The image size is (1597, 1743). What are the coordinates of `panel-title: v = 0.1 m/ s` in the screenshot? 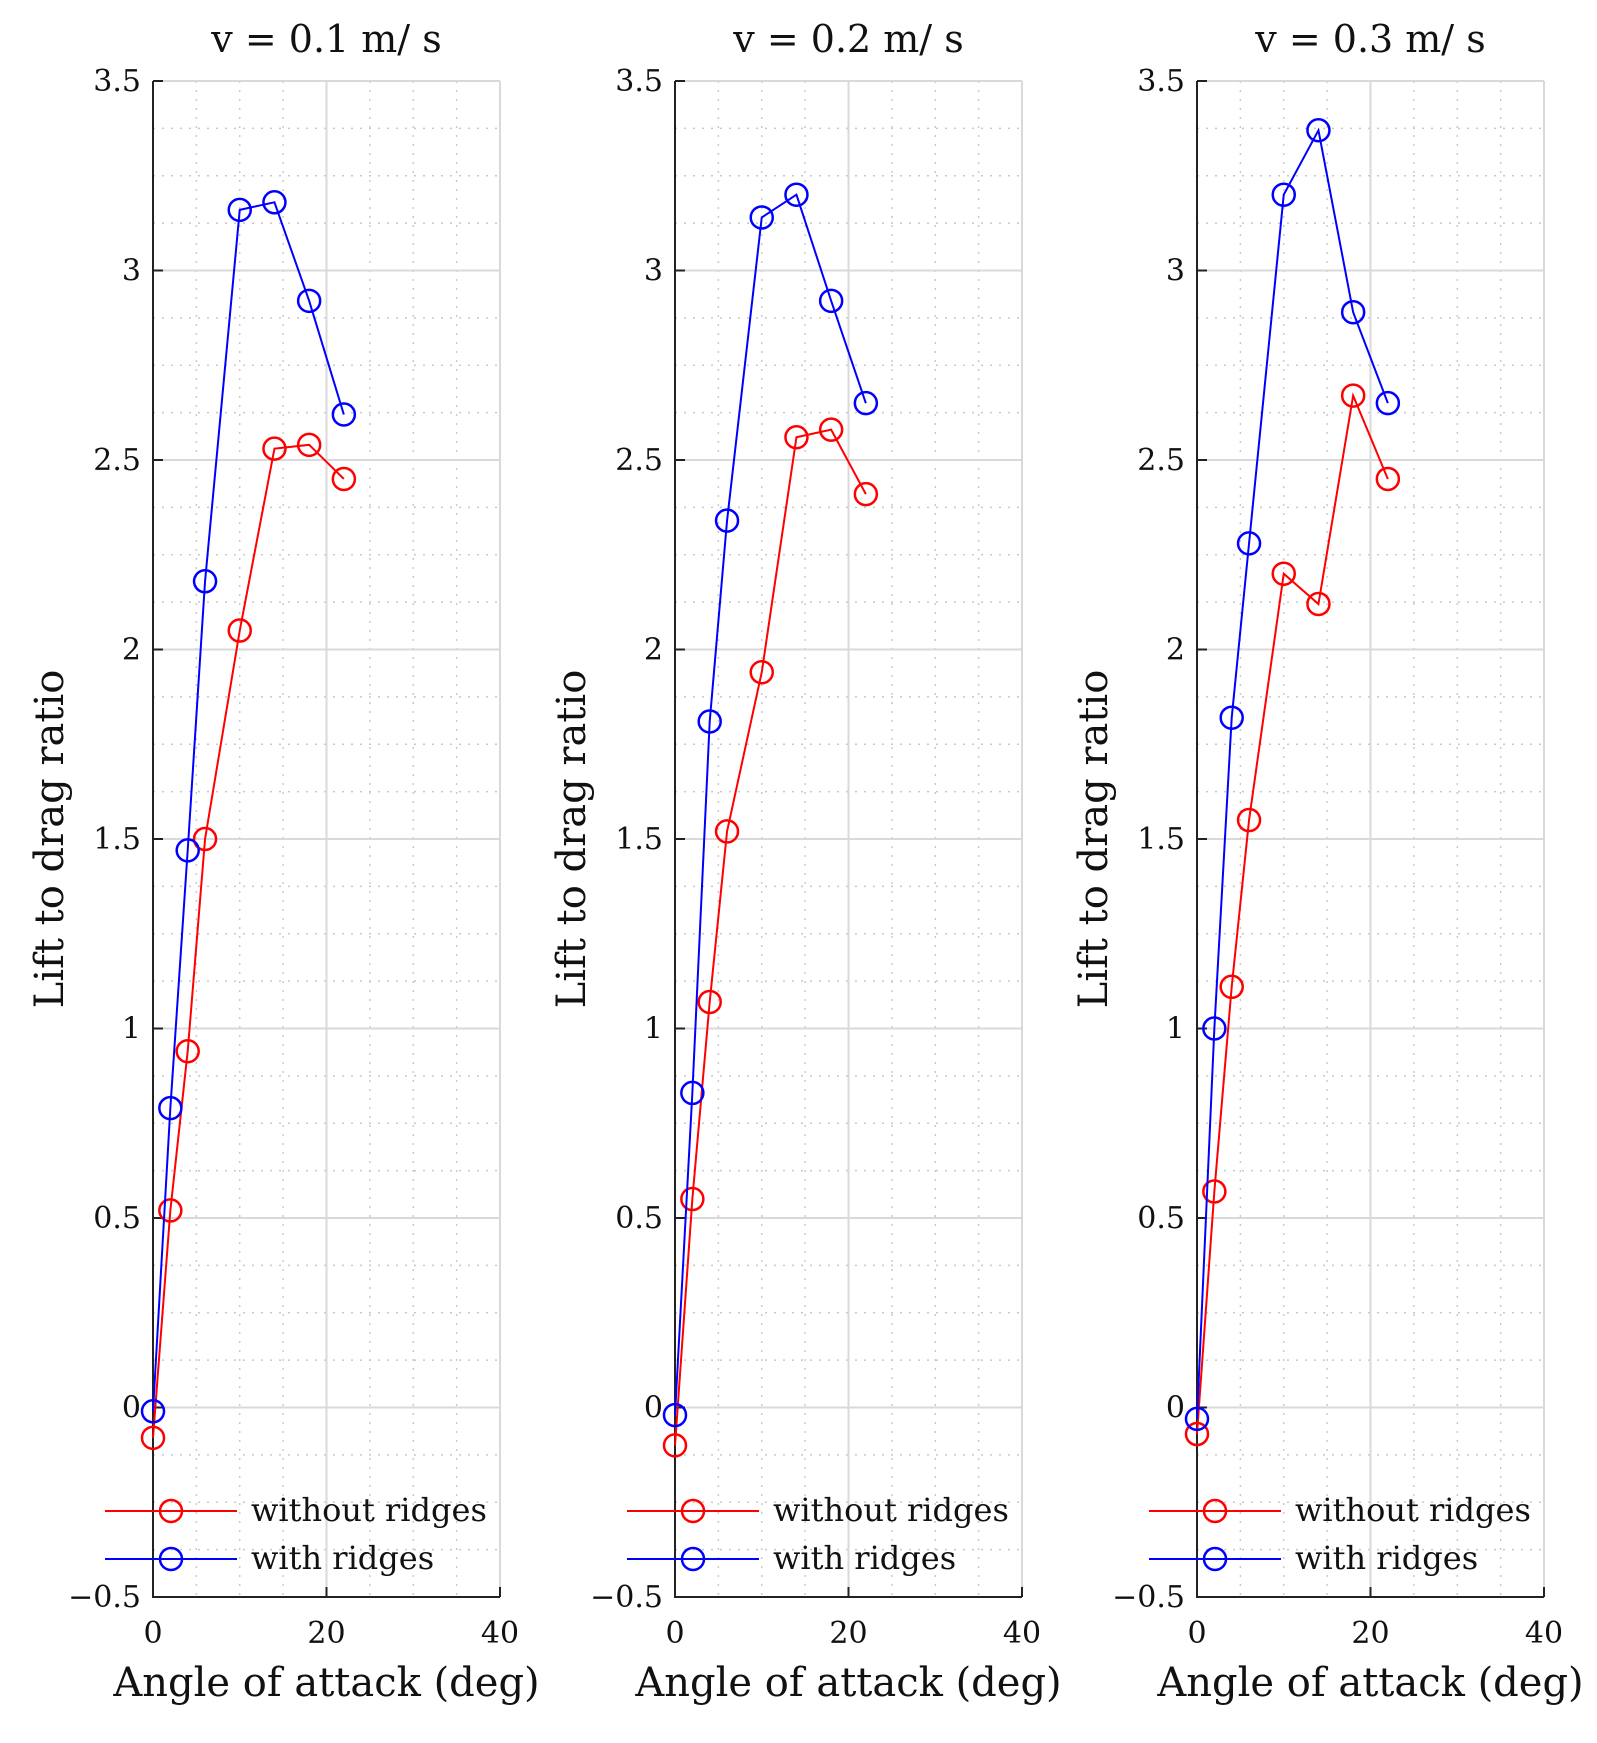 It's located at (325, 39).